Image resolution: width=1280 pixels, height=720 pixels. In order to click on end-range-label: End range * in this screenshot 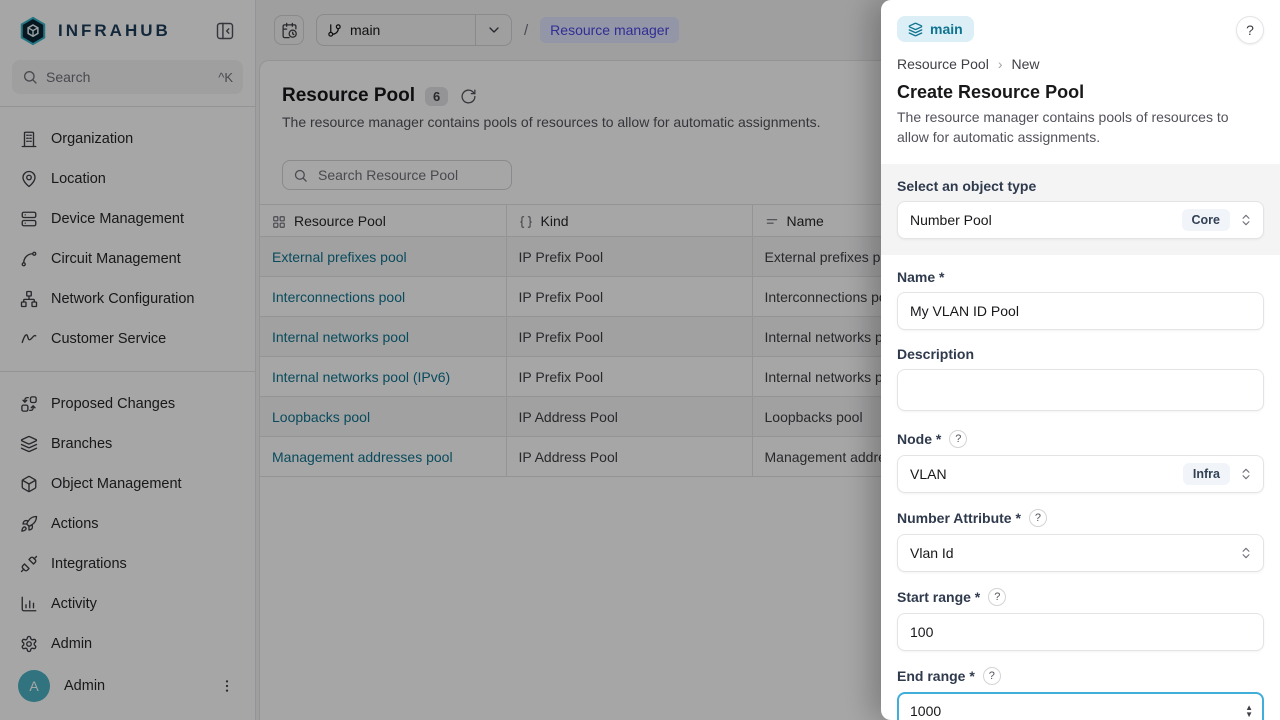, I will do `click(936, 675)`.